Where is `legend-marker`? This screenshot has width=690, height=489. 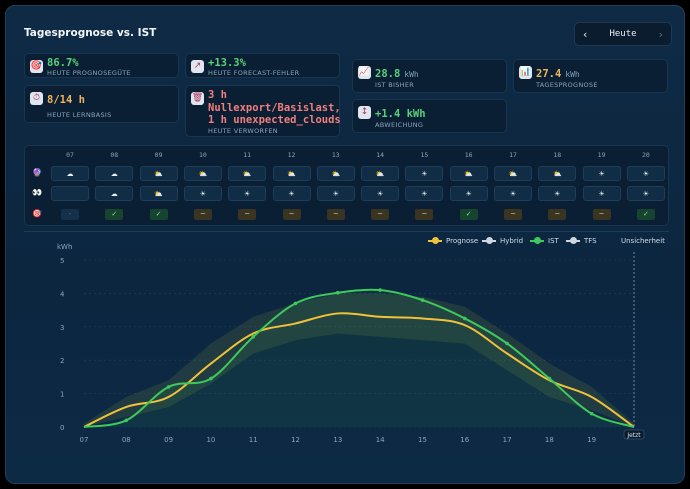 legend-marker is located at coordinates (435, 240).